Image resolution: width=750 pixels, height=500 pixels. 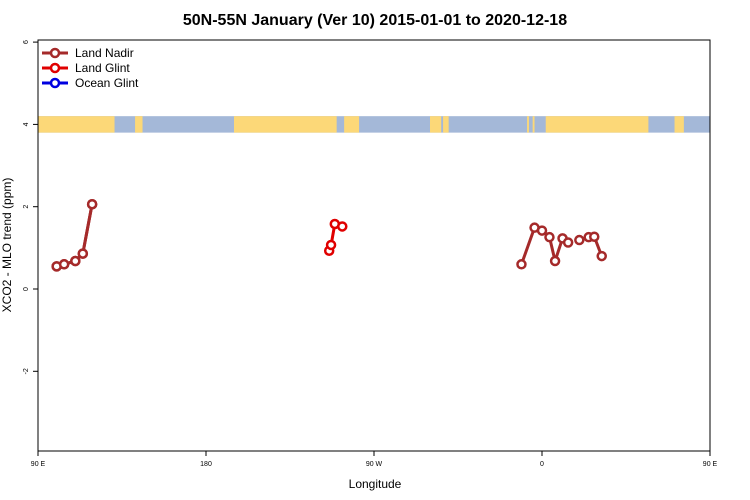 What do you see at coordinates (7, 245) in the screenshot?
I see `y-axis-label: XCO2 - MLO trend (ppm)` at bounding box center [7, 245].